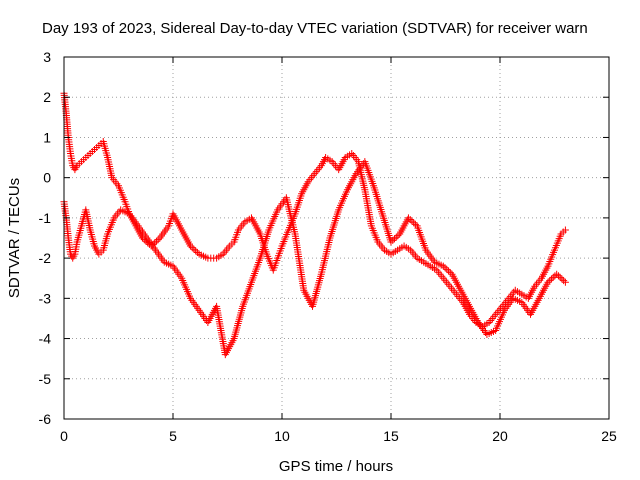 The height and width of the screenshot is (480, 640). I want to click on y-tick-label: 1, so click(47, 137).